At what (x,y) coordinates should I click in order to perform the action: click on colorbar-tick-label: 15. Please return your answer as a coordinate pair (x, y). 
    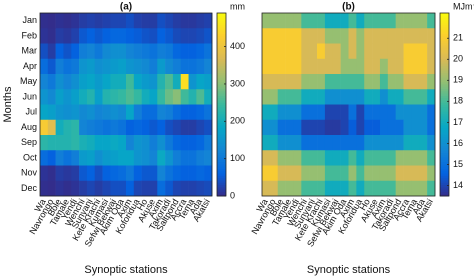
    Looking at the image, I should click on (458, 164).